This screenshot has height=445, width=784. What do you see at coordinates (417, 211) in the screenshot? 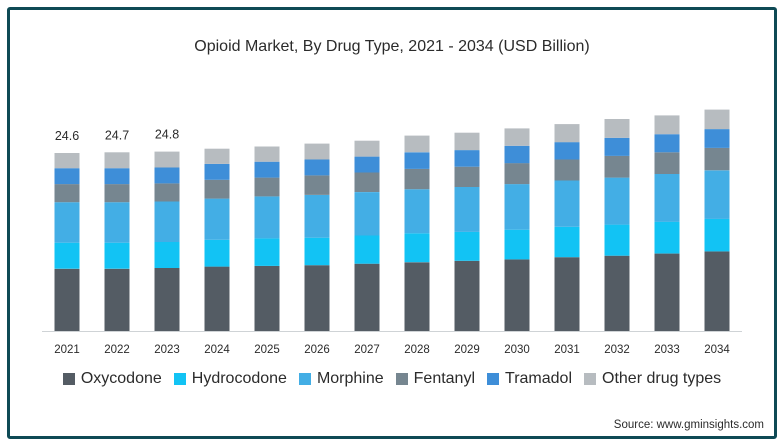
I see `bar-morphine-2028` at bounding box center [417, 211].